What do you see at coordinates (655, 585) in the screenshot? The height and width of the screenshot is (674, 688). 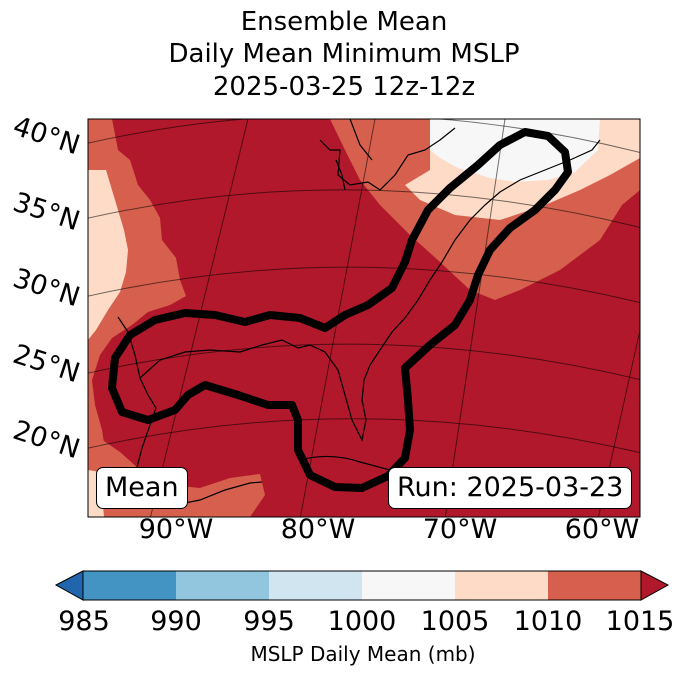 I see `colorbar-over-arrow` at bounding box center [655, 585].